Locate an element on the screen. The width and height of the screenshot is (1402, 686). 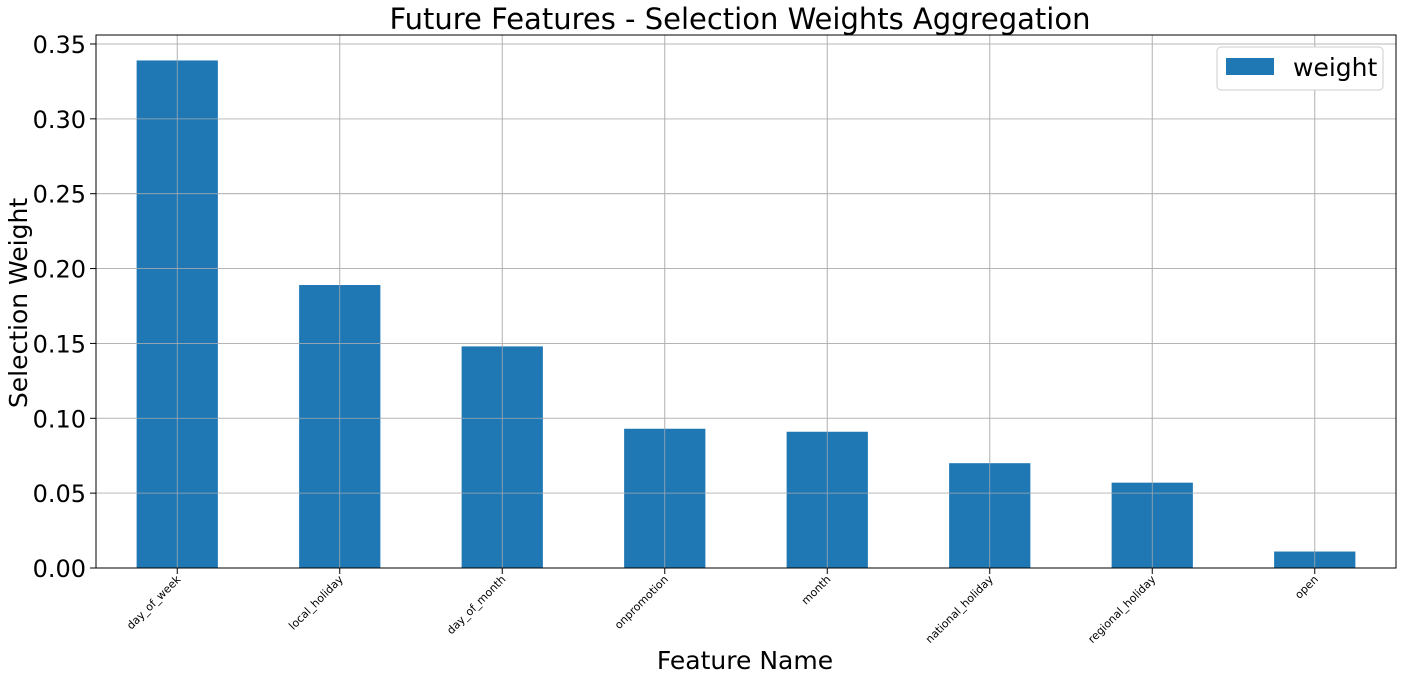
y-axis-label: Selection Weight is located at coordinates (18, 303).